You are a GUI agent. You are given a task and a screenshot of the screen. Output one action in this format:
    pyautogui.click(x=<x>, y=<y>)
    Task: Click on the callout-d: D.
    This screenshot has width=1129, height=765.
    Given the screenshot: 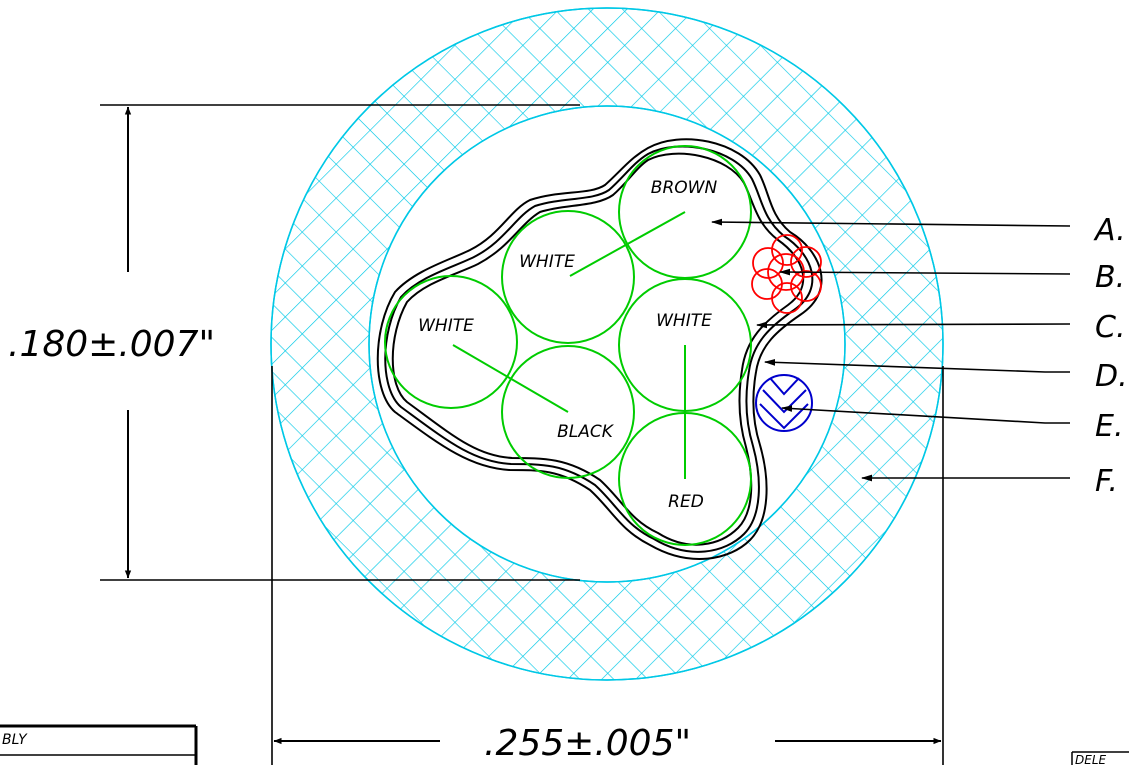 What is the action you would take?
    pyautogui.click(x=1111, y=376)
    